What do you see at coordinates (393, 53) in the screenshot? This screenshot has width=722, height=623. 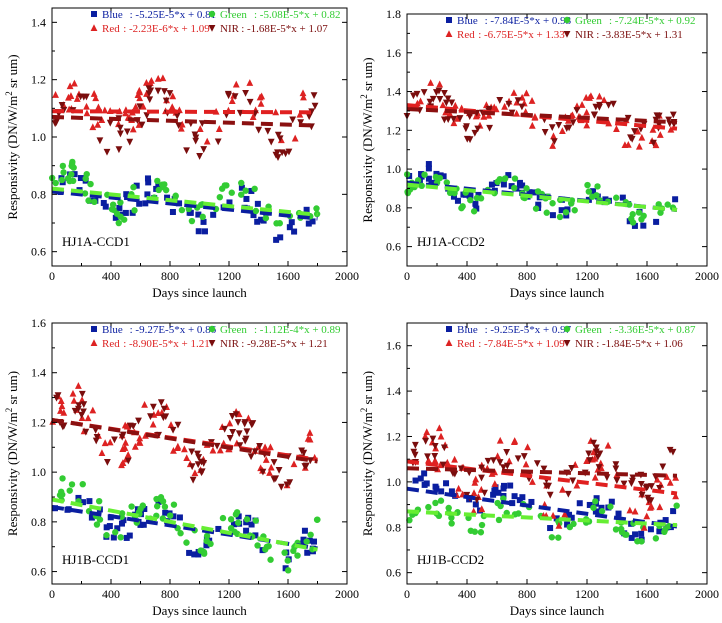 I see `y-tick-label: 1.6` at bounding box center [393, 53].